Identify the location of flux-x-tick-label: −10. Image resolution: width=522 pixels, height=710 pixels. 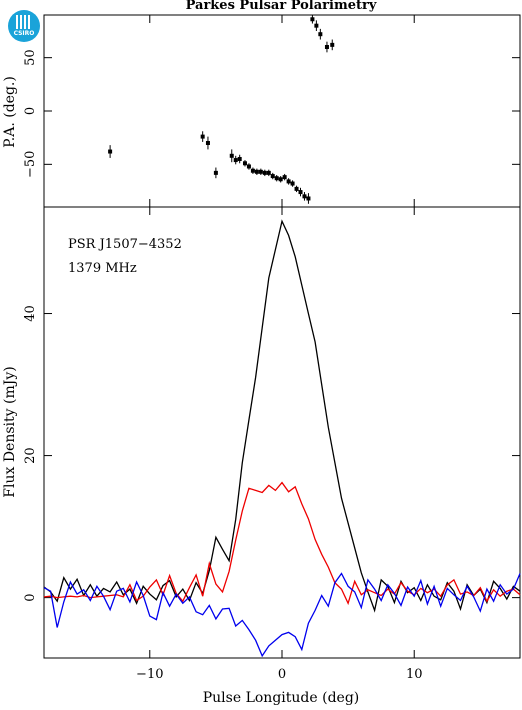
(149, 674).